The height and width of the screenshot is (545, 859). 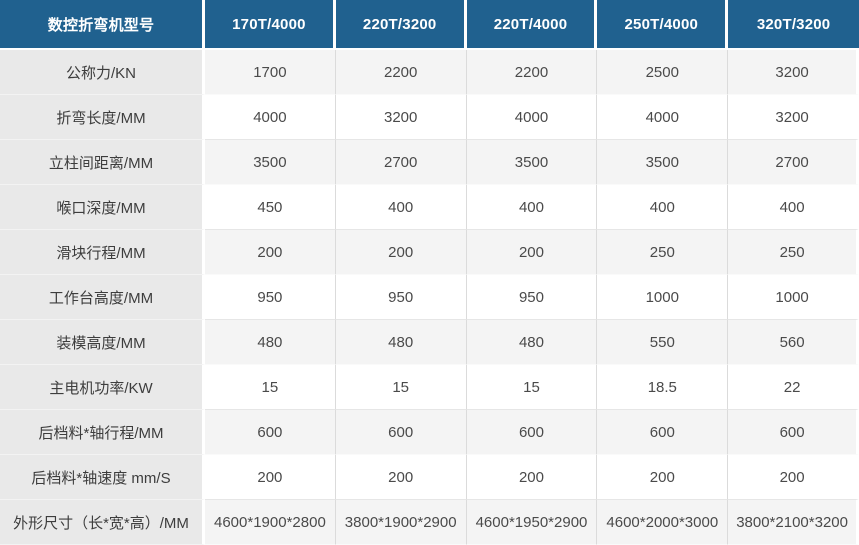 What do you see at coordinates (793, 522) in the screenshot?
I see `spec-value-cell: 3800*2100*3200` at bounding box center [793, 522].